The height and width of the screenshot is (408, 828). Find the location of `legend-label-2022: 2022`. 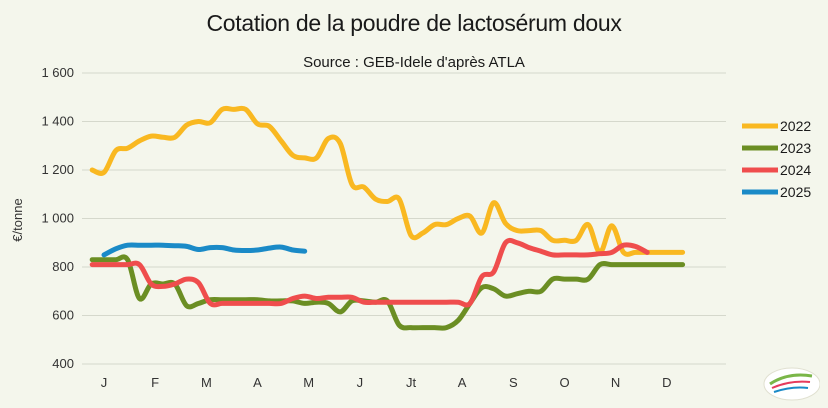

legend-label-2022: 2022 is located at coordinates (795, 126).